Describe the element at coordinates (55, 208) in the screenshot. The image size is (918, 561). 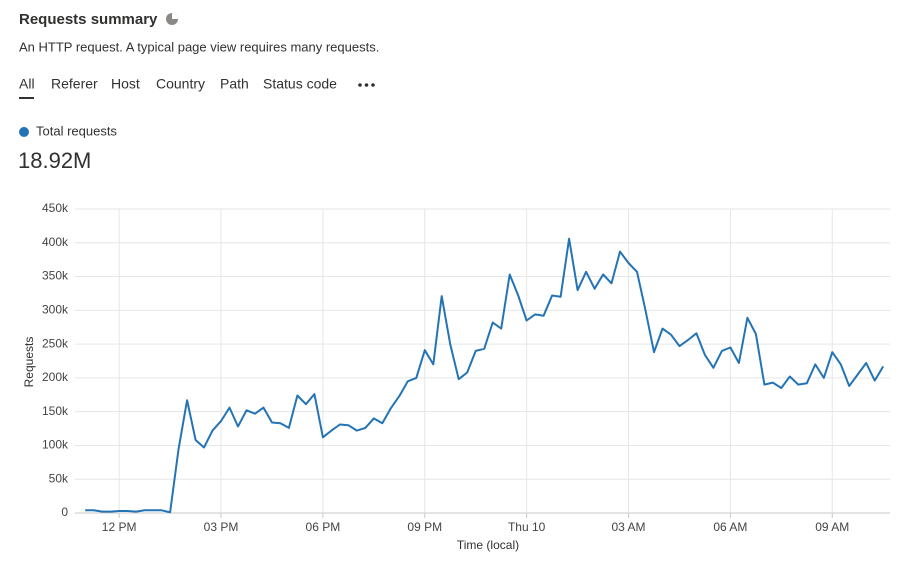
I see `y-tick-label: 450k` at that location.